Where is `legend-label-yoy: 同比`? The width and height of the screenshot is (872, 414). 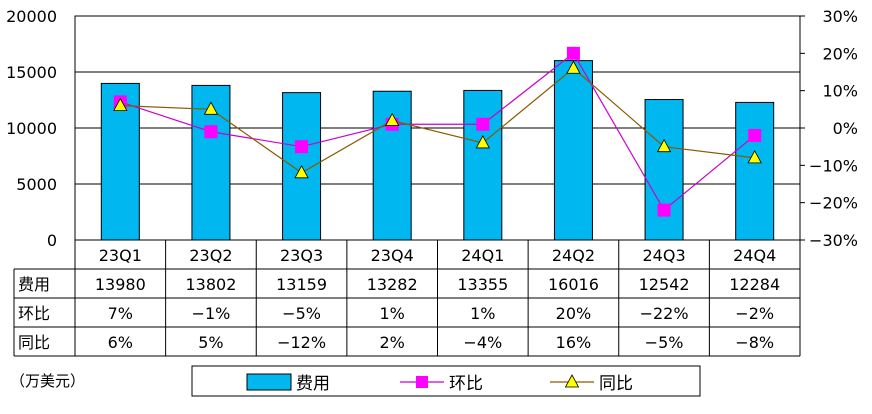 legend-label-yoy: 同比 is located at coordinates (616, 384).